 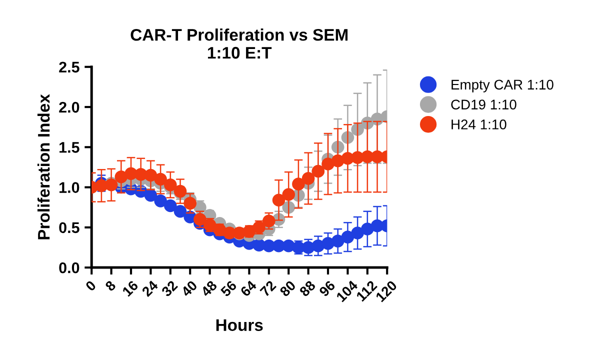 What do you see at coordinates (327, 289) in the screenshot?
I see `x-tick-label: 96` at bounding box center [327, 289].